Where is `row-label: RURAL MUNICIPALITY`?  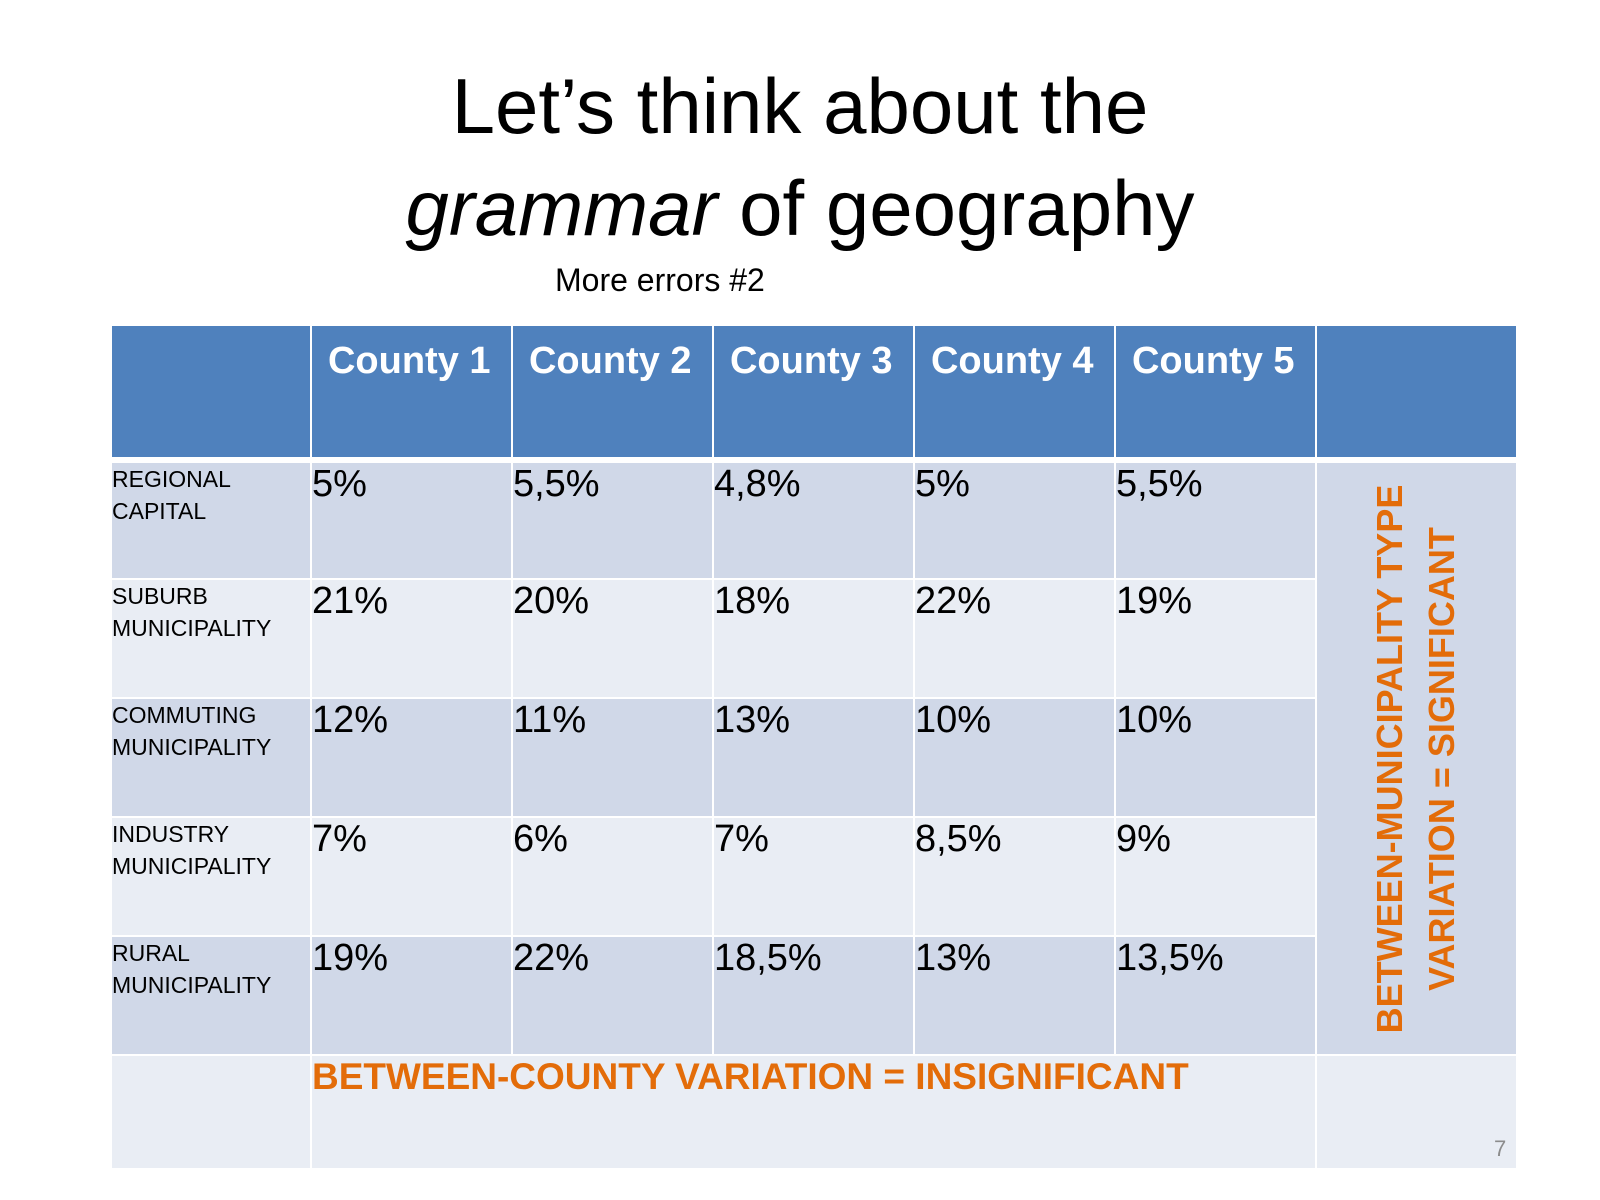
row-label: RURAL MUNICIPALITY is located at coordinates (211, 995).